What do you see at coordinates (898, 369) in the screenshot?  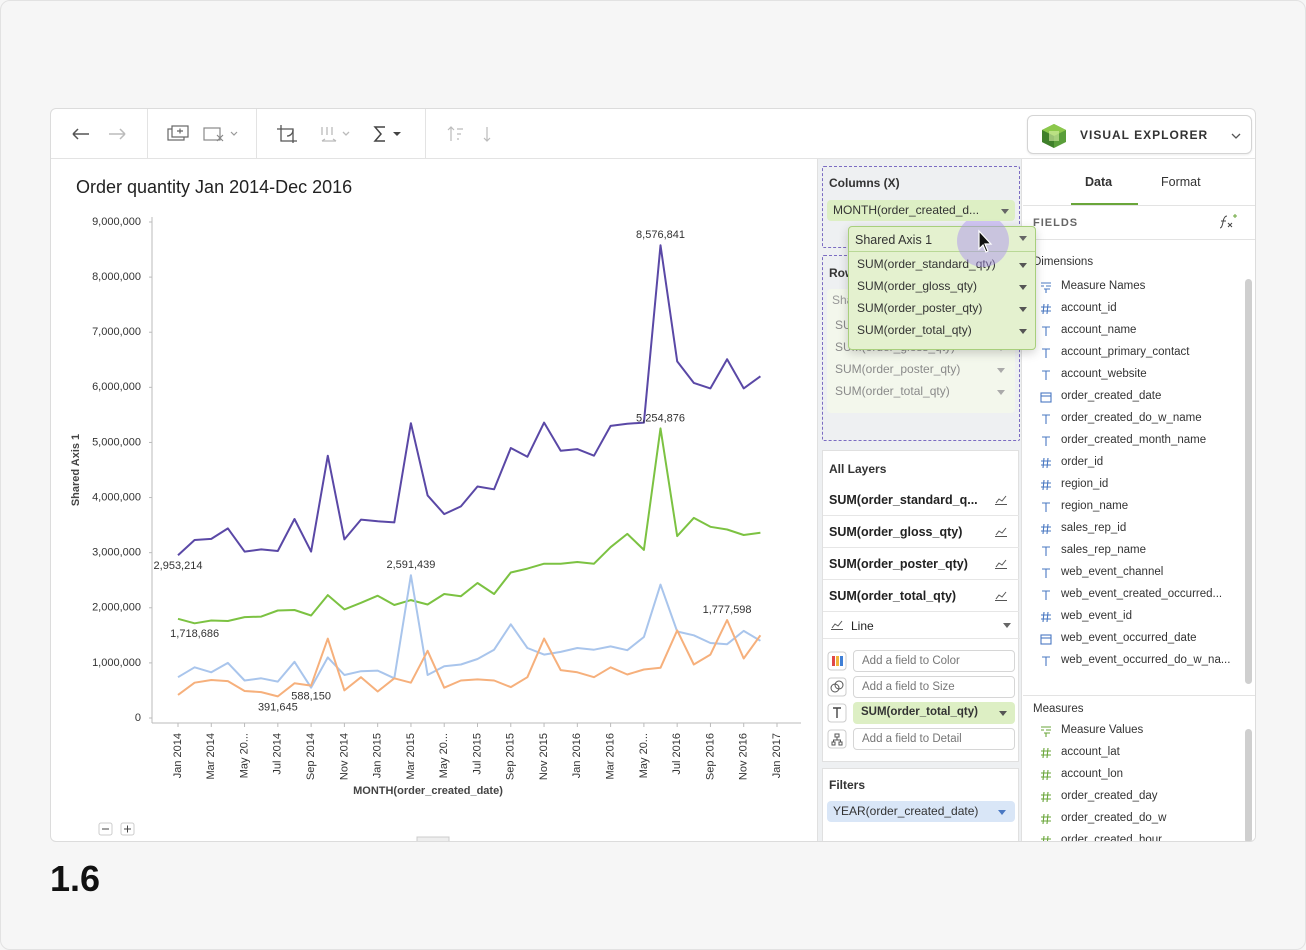 I see `row-pill: SUM(order_poster_qty)` at bounding box center [898, 369].